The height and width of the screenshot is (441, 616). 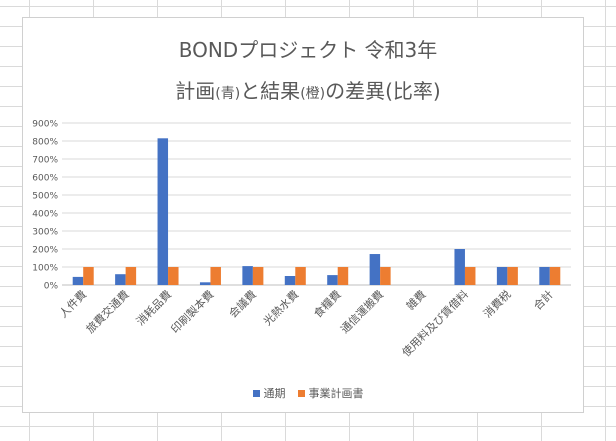 What do you see at coordinates (107, 311) in the screenshot?
I see `x-tick-label: 旅費交通費` at bounding box center [107, 311].